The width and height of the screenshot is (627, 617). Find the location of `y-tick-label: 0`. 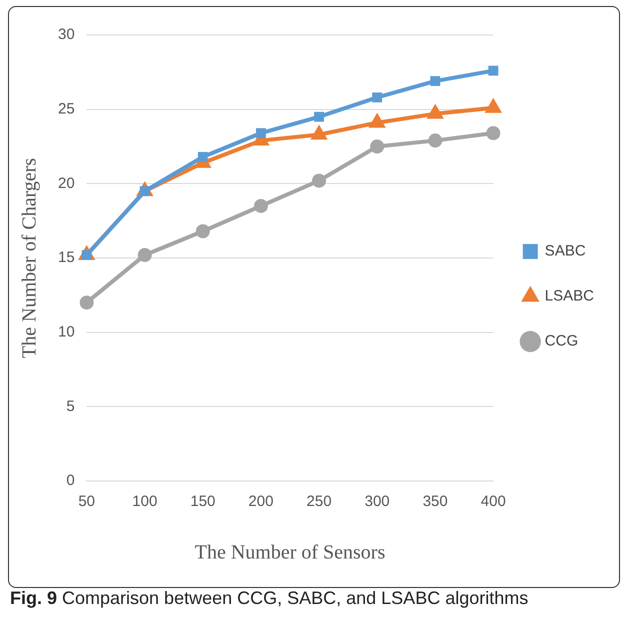

y-tick-label: 0 is located at coordinates (70, 481).